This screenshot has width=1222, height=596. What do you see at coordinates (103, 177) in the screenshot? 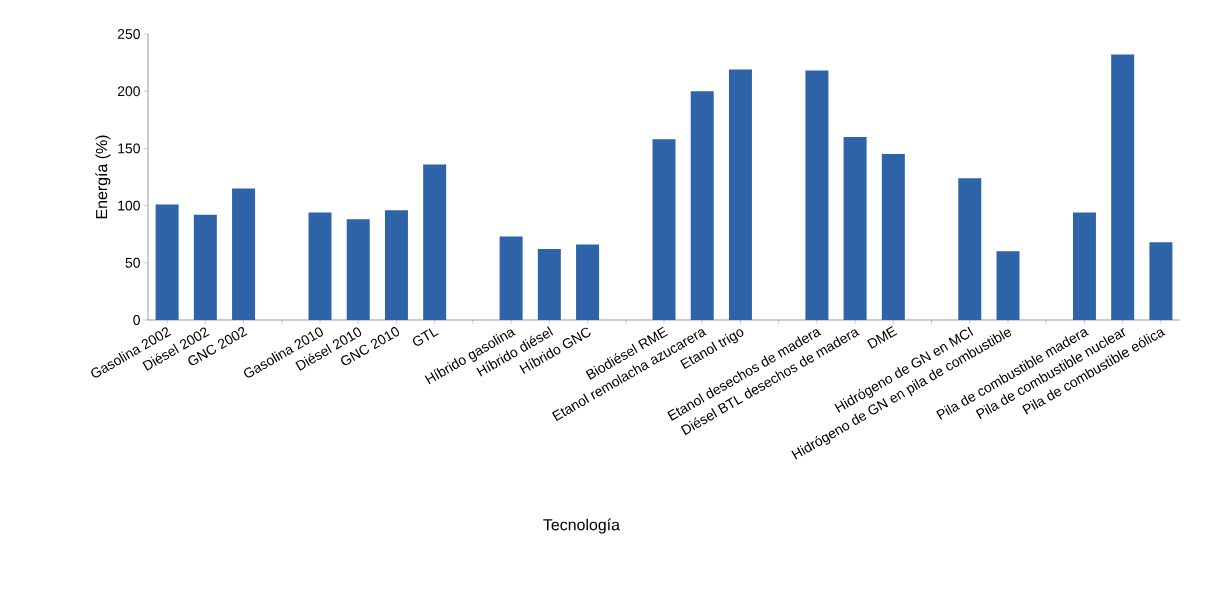
I see `y-axis-title: Energía (%)` at bounding box center [103, 177].